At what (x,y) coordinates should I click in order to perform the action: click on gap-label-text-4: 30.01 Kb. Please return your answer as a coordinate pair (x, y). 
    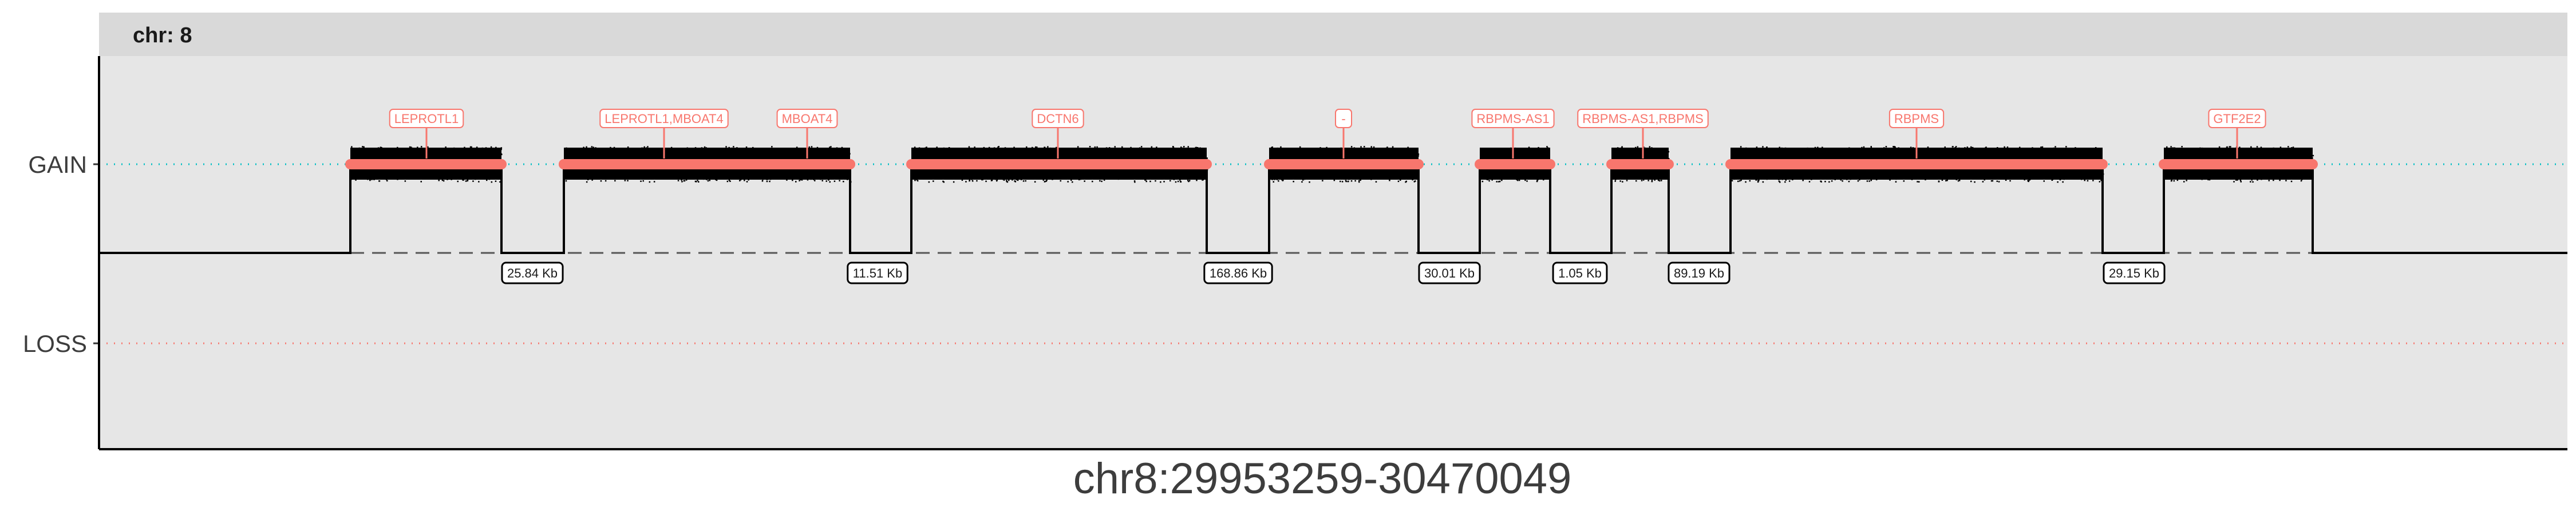
    Looking at the image, I should click on (1449, 273).